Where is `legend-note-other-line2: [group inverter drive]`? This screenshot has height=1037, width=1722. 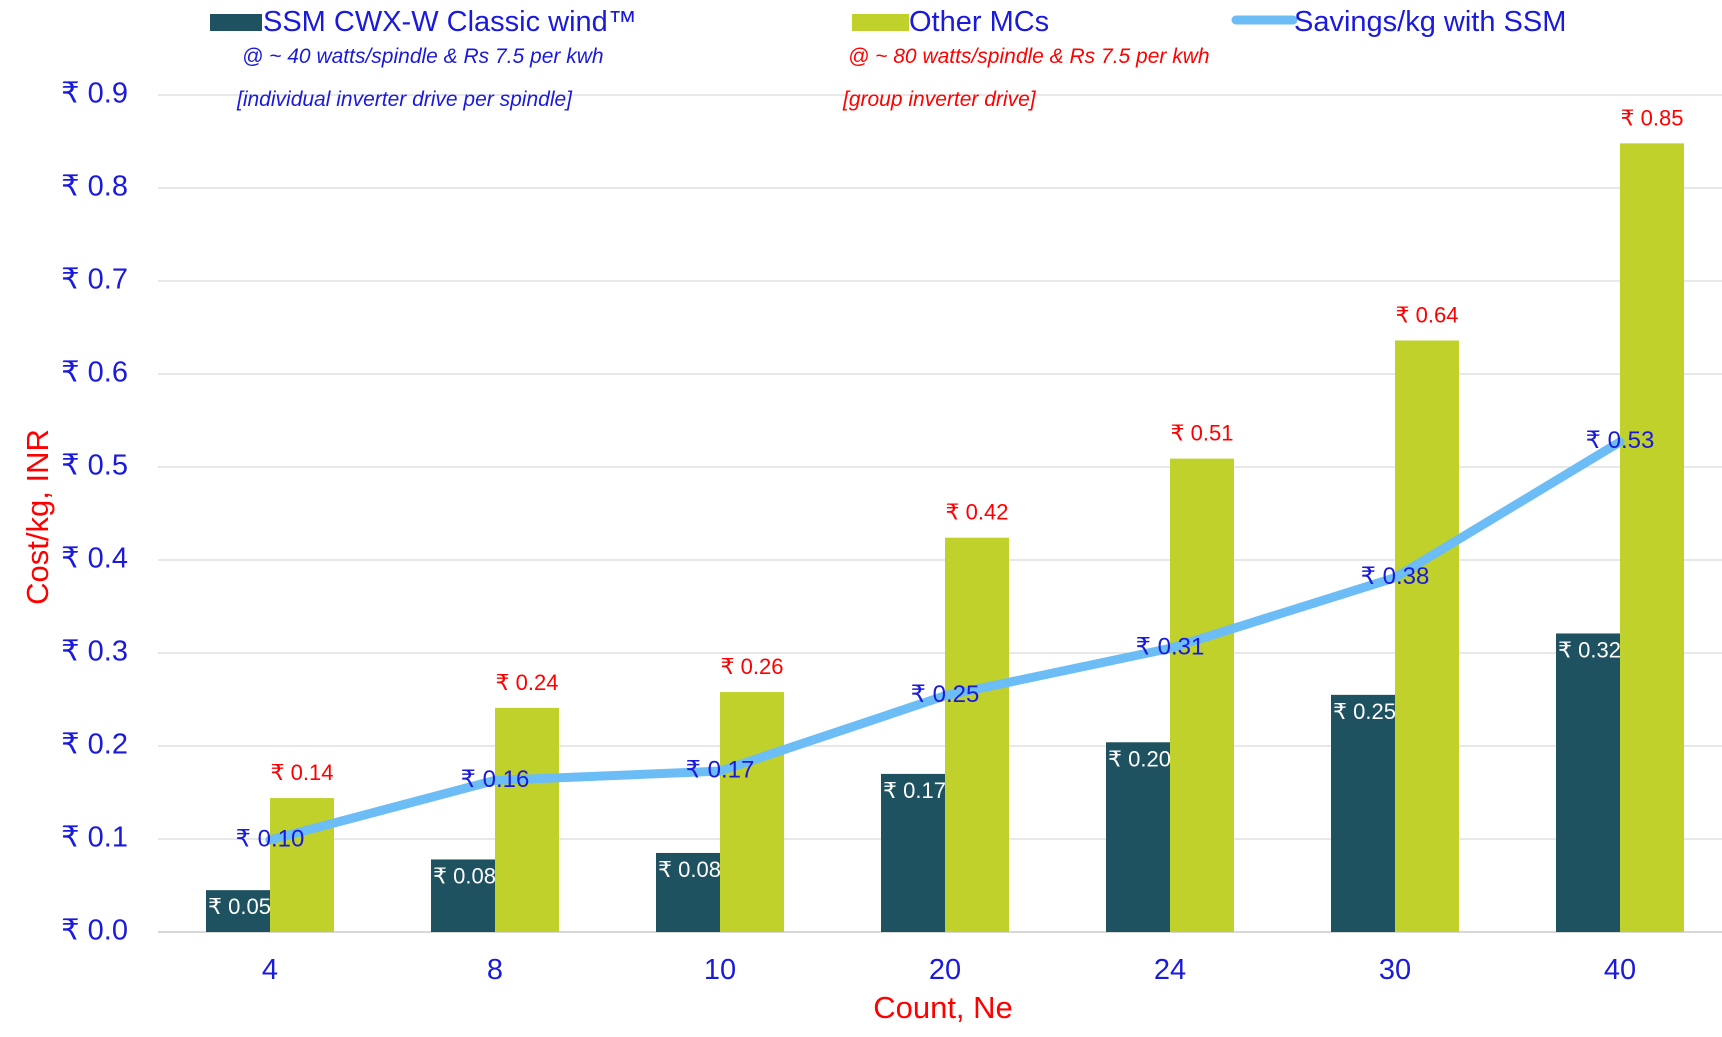
legend-note-other-line2: [group inverter drive] is located at coordinates (939, 99).